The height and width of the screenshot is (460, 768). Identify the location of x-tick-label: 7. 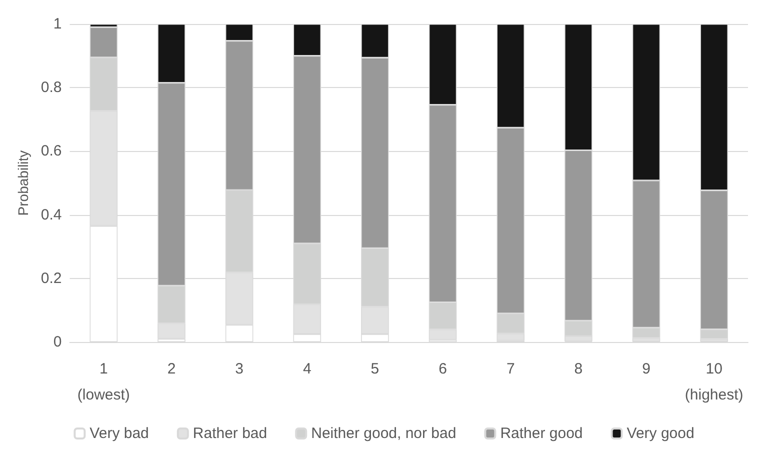
(510, 369).